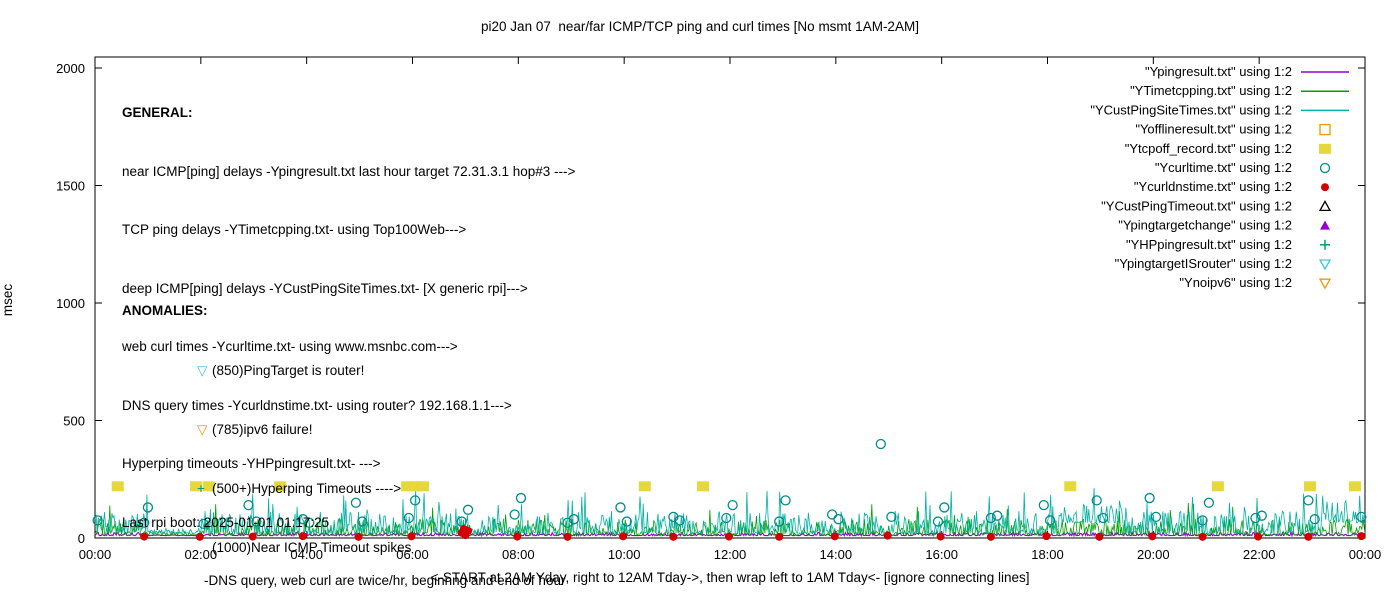  I want to click on svg-text: "Ytcpoff_record.txt" using 1:2, so click(1208, 148).